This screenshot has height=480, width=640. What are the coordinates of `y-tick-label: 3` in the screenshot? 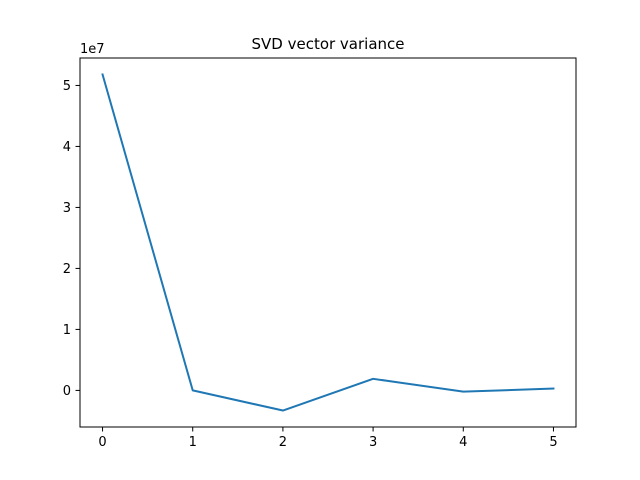 It's located at (67, 208).